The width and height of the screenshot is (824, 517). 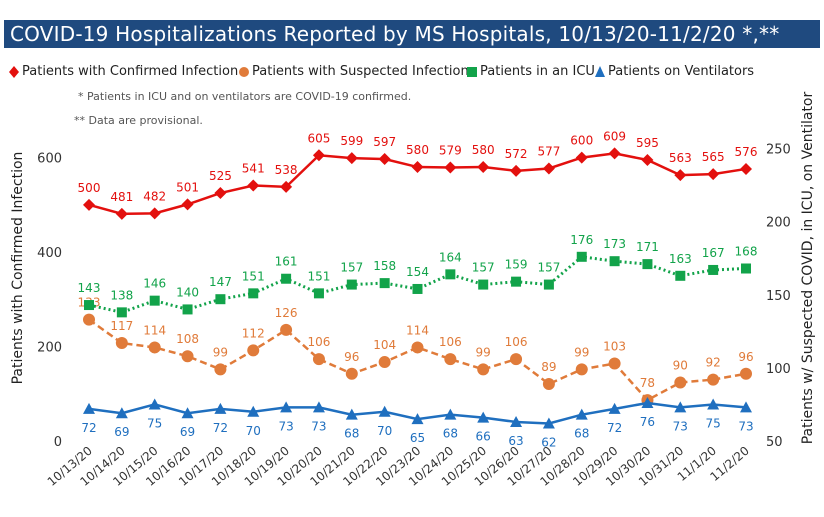 I want to click on data-label: 63, so click(x=515, y=441).